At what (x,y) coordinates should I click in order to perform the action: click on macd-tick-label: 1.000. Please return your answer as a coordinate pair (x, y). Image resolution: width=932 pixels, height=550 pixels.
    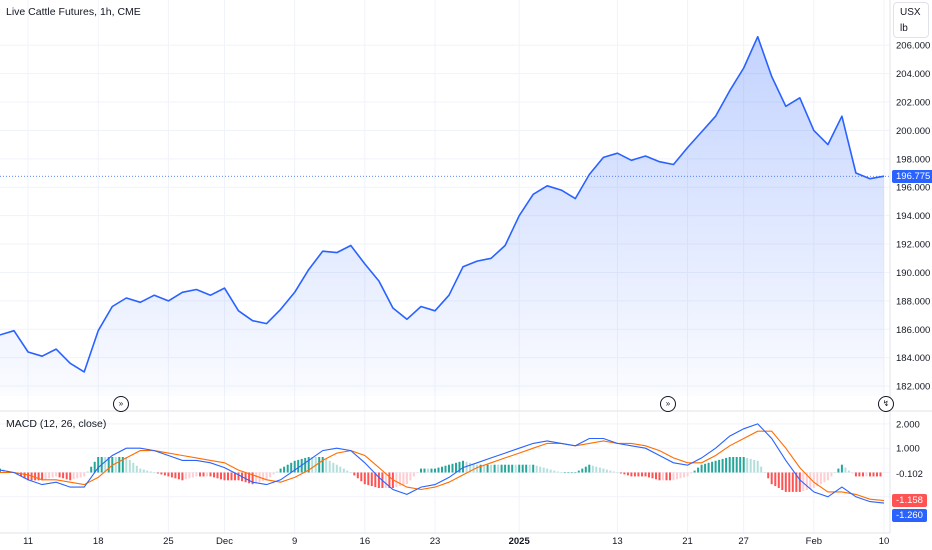
    Looking at the image, I should click on (908, 449).